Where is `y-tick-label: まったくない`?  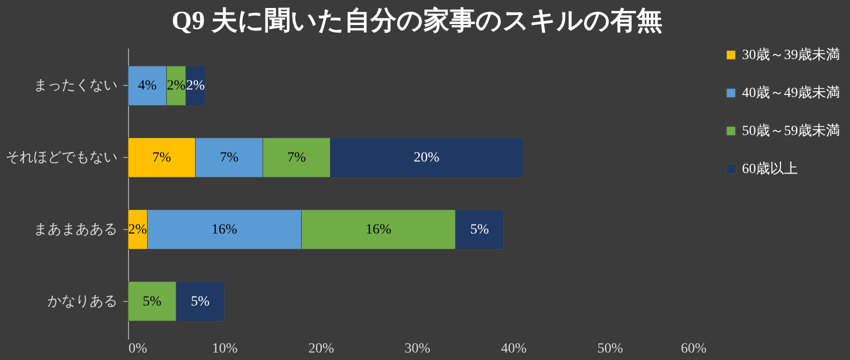 y-tick-label: まったくない is located at coordinates (76, 86).